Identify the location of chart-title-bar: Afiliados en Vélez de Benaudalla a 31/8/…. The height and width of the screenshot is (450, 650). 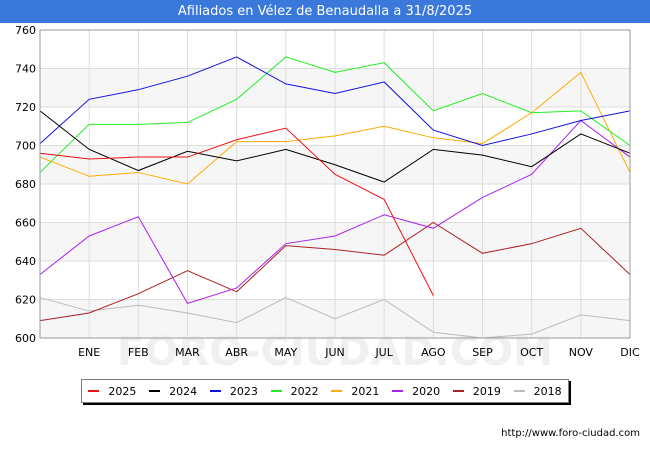
(325, 11).